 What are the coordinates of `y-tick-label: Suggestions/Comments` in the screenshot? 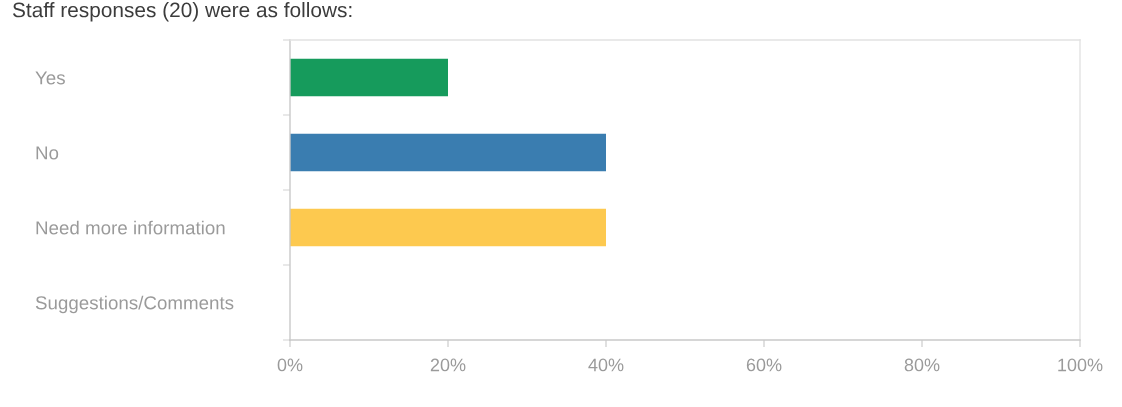 It's located at (134, 304).